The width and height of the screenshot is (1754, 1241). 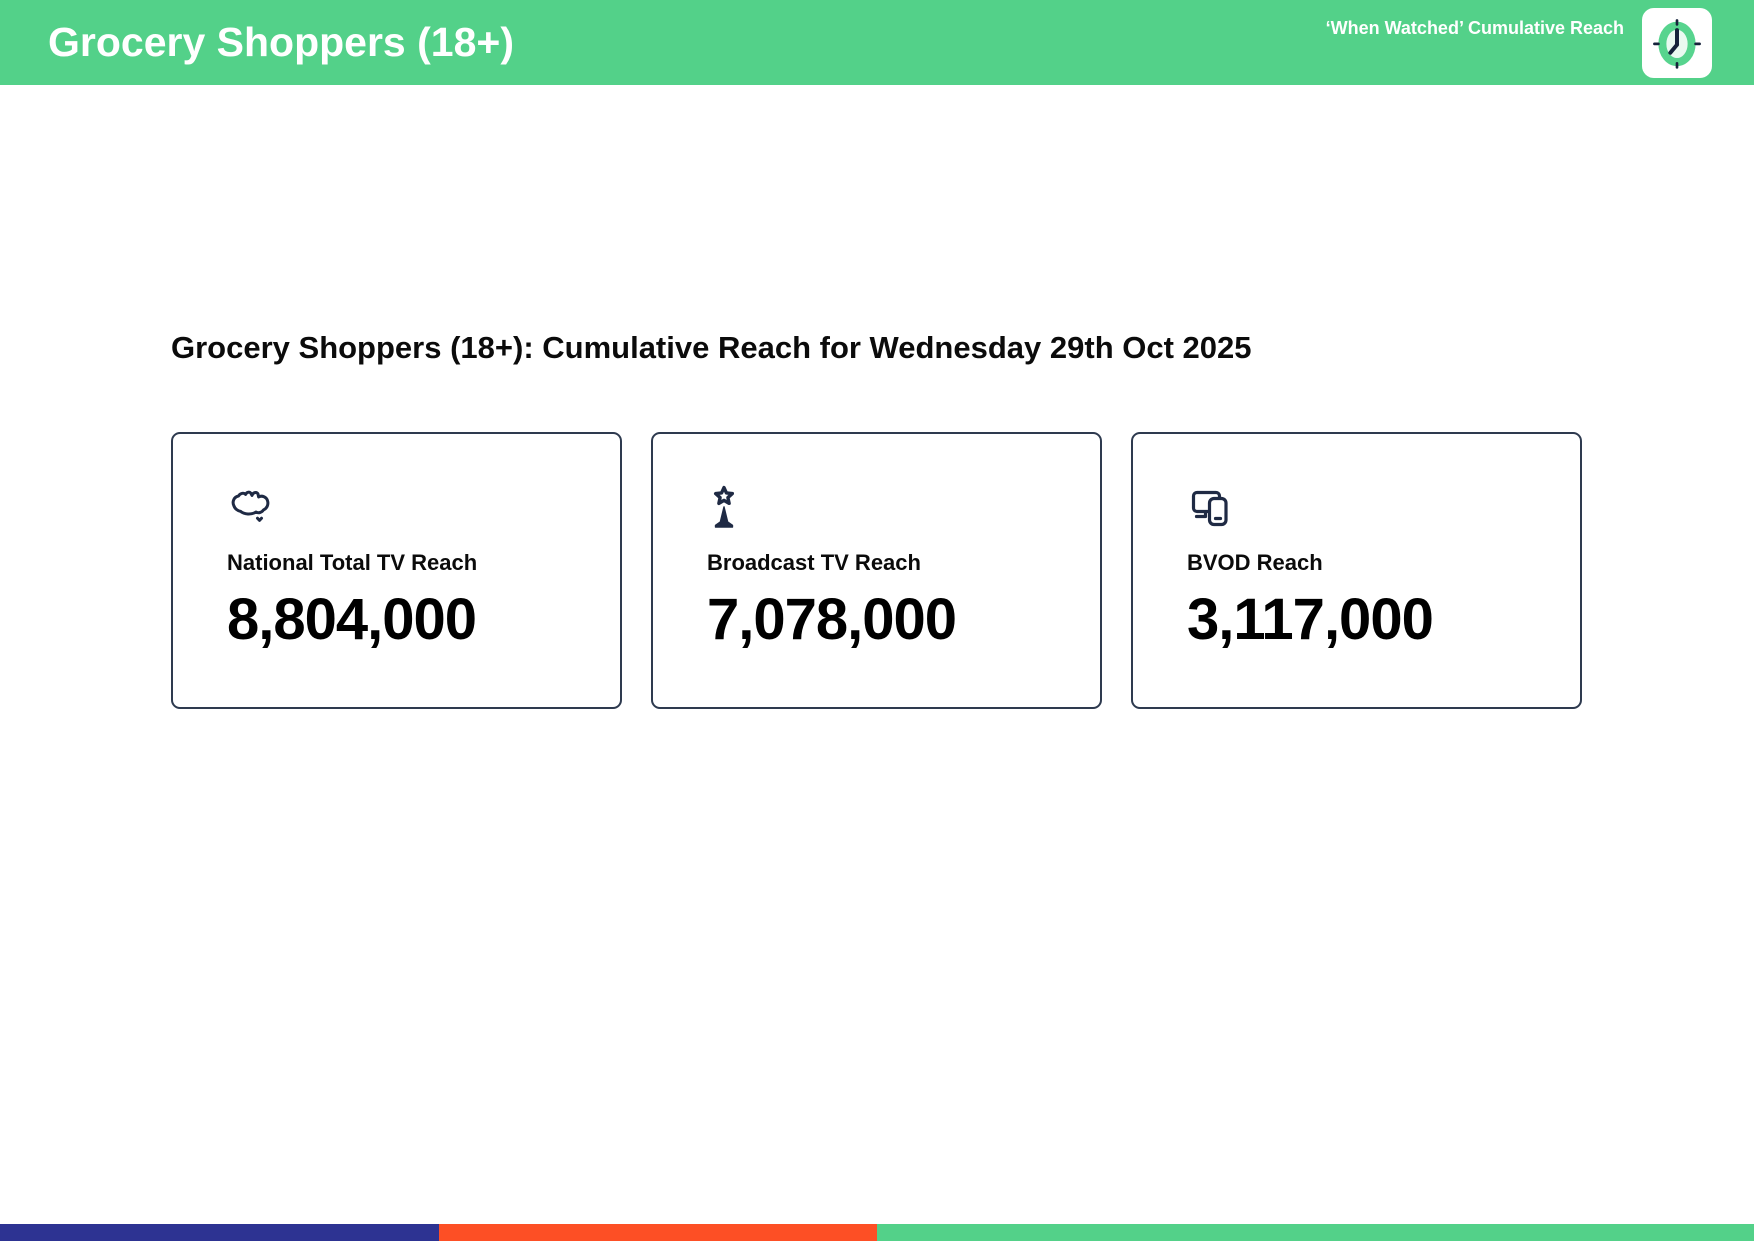 I want to click on broadcast-tower-icon, so click(x=888, y=508).